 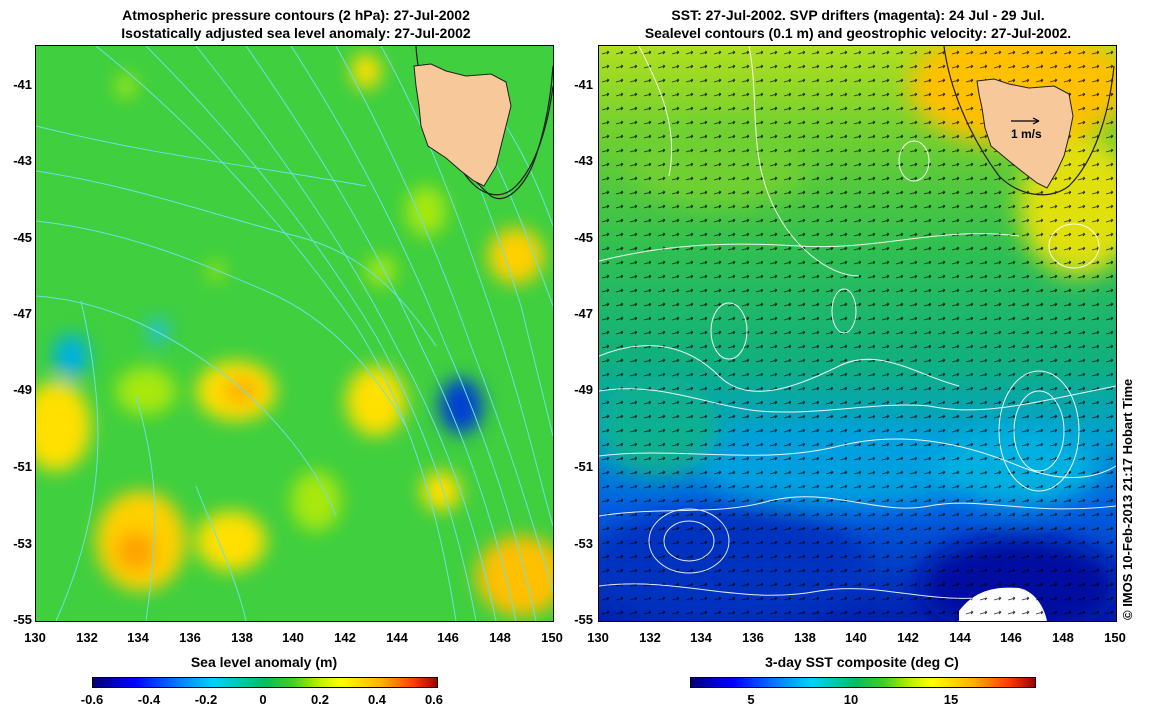 What do you see at coordinates (851, 699) in the screenshot?
I see `colorbar-tick: 10` at bounding box center [851, 699].